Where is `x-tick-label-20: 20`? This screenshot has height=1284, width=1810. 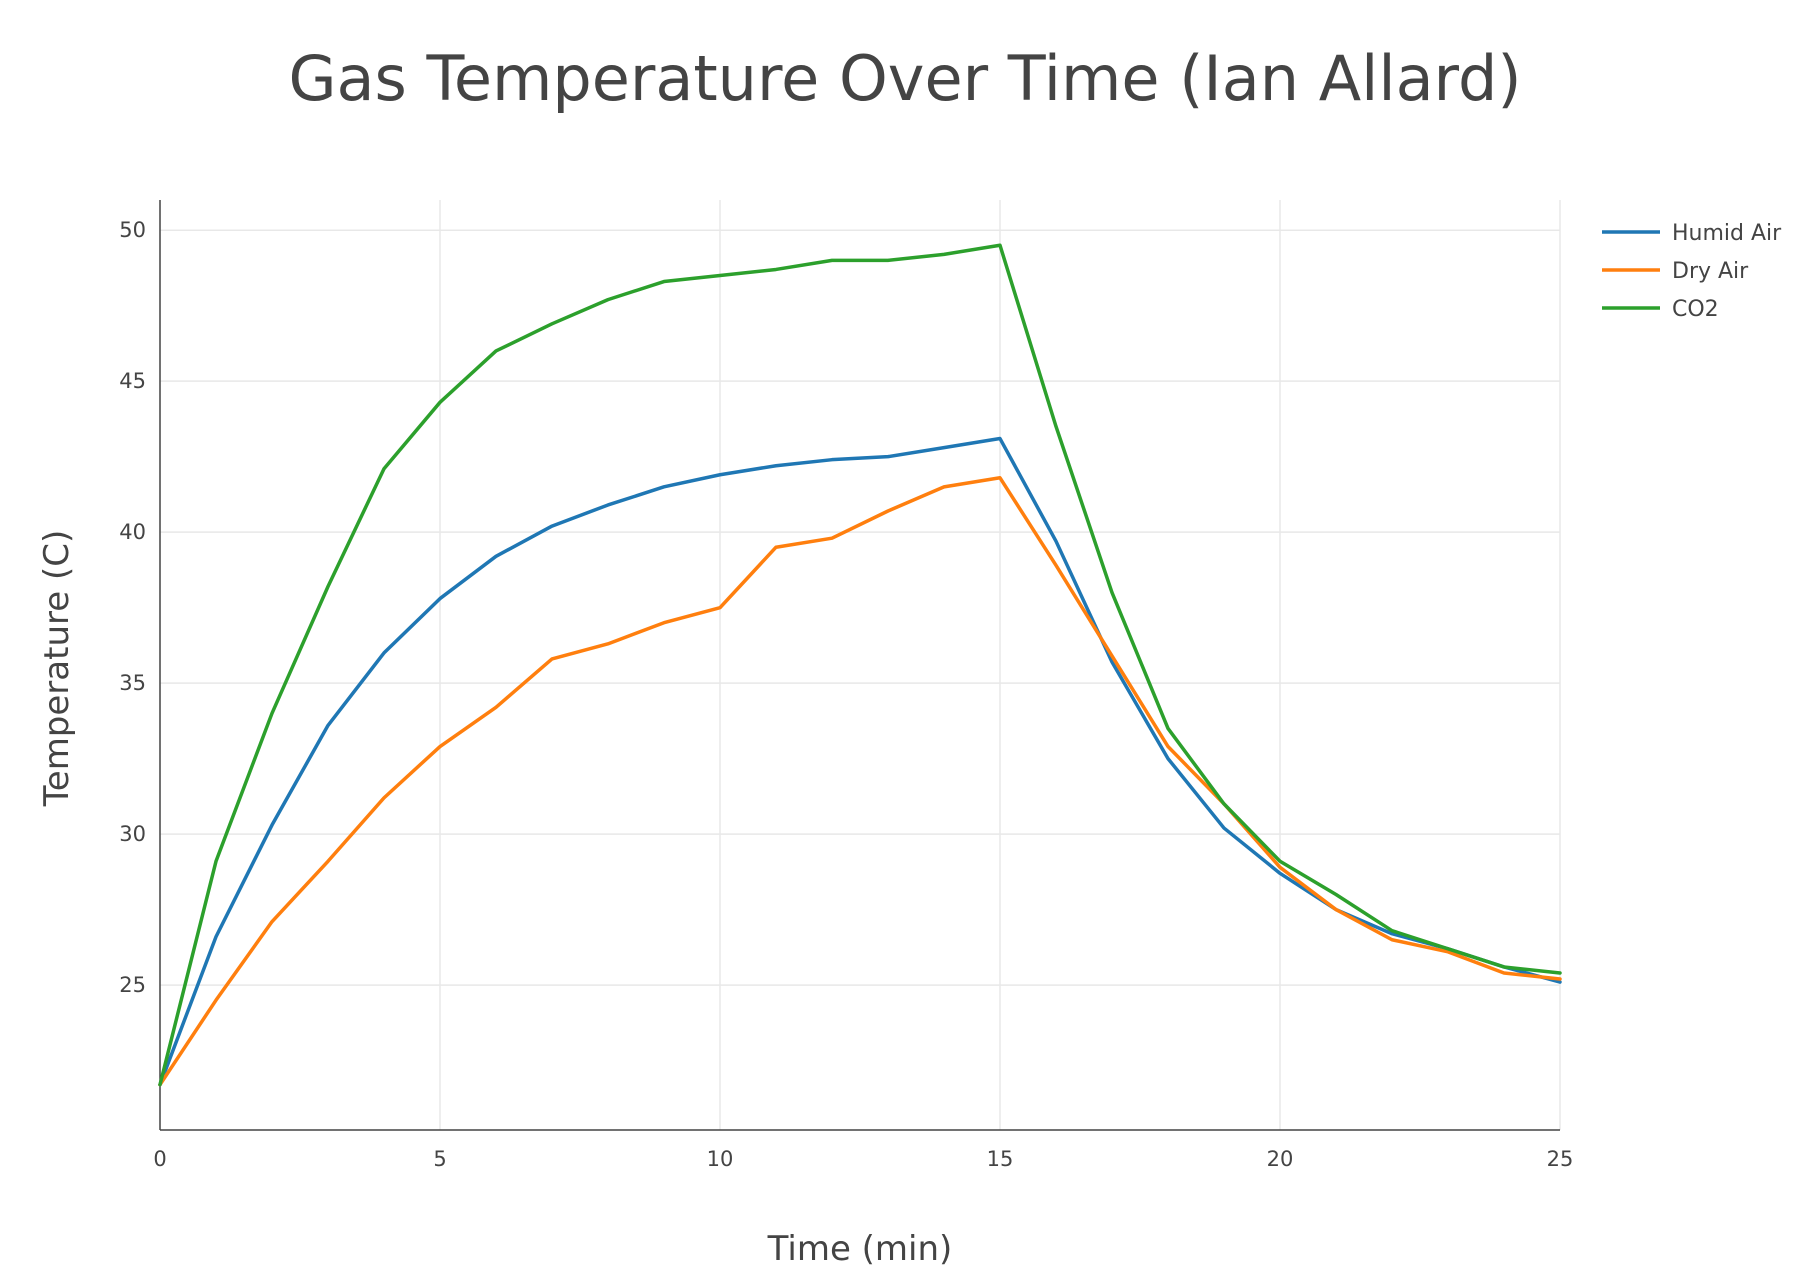 x-tick-label-20: 20 is located at coordinates (1280, 1159).